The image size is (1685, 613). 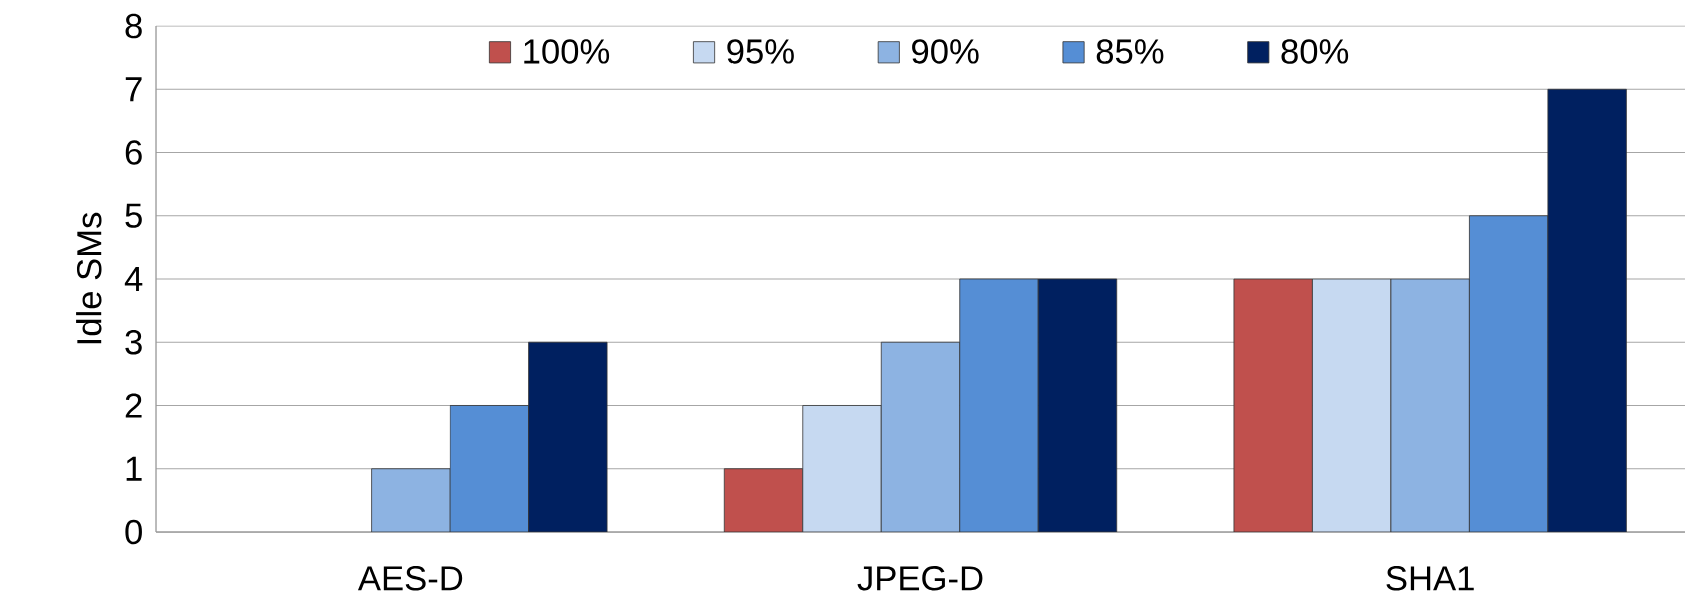 I want to click on y-tick-label: 7, so click(x=133, y=89).